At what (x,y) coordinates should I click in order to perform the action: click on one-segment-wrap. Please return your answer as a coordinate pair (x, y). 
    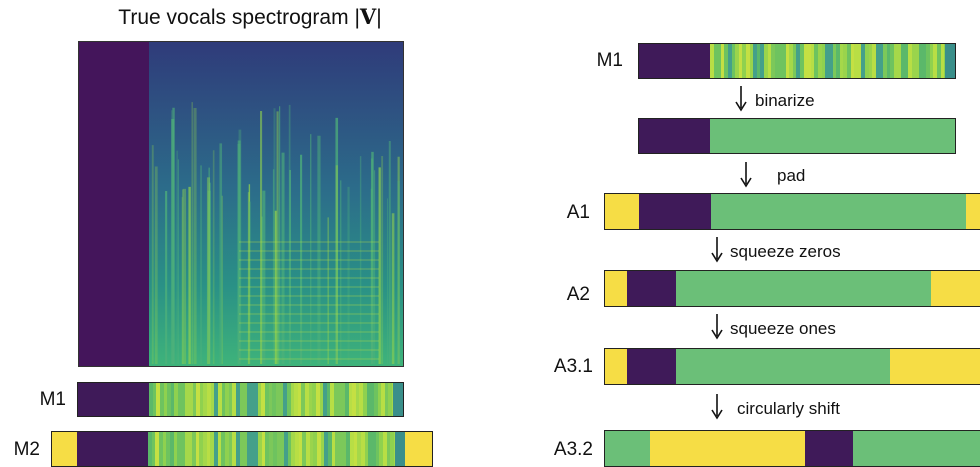
    Looking at the image, I should click on (628, 448).